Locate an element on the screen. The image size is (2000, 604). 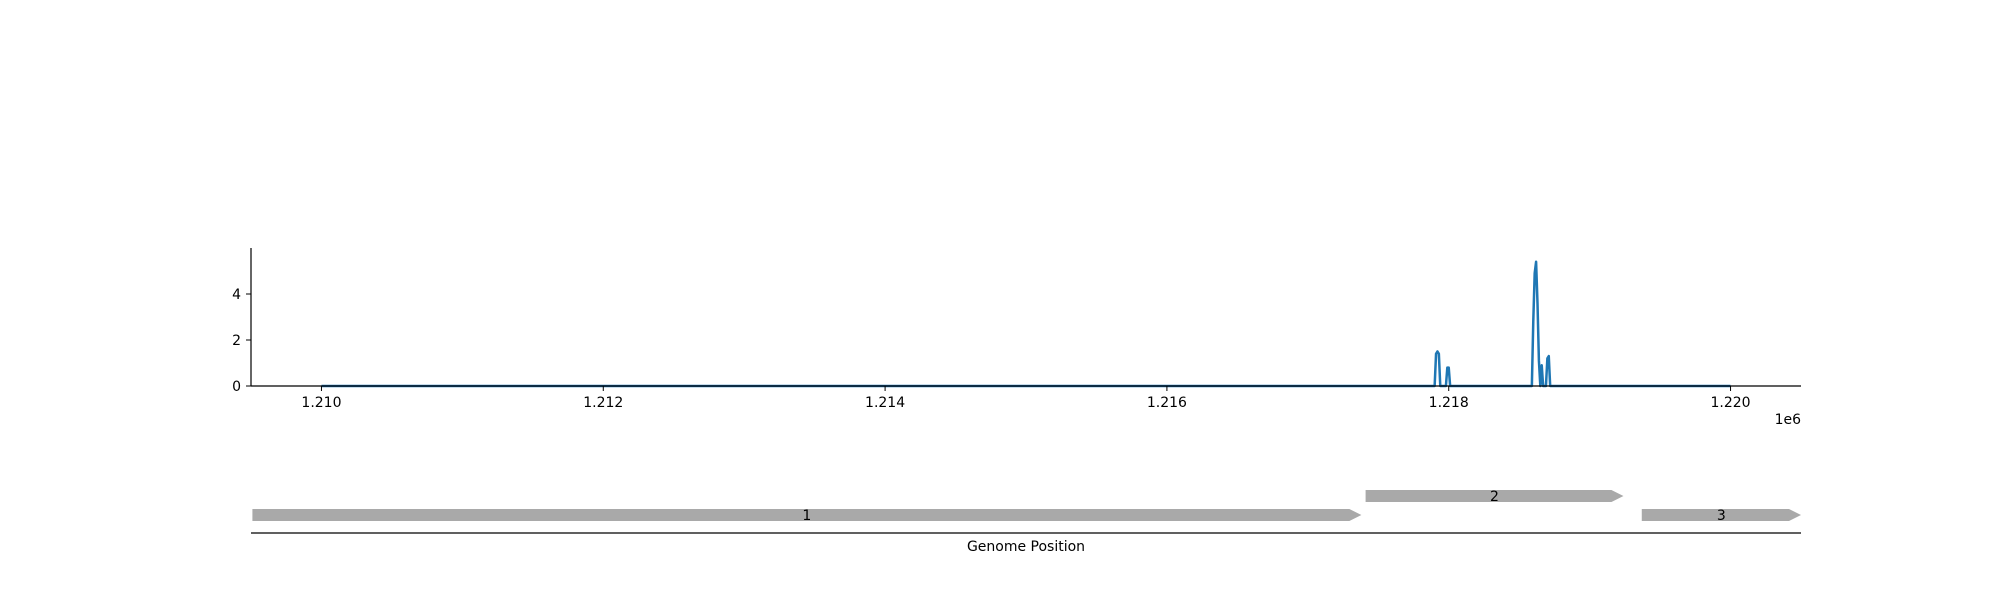
x-tick-label: 1.214 is located at coordinates (885, 403).